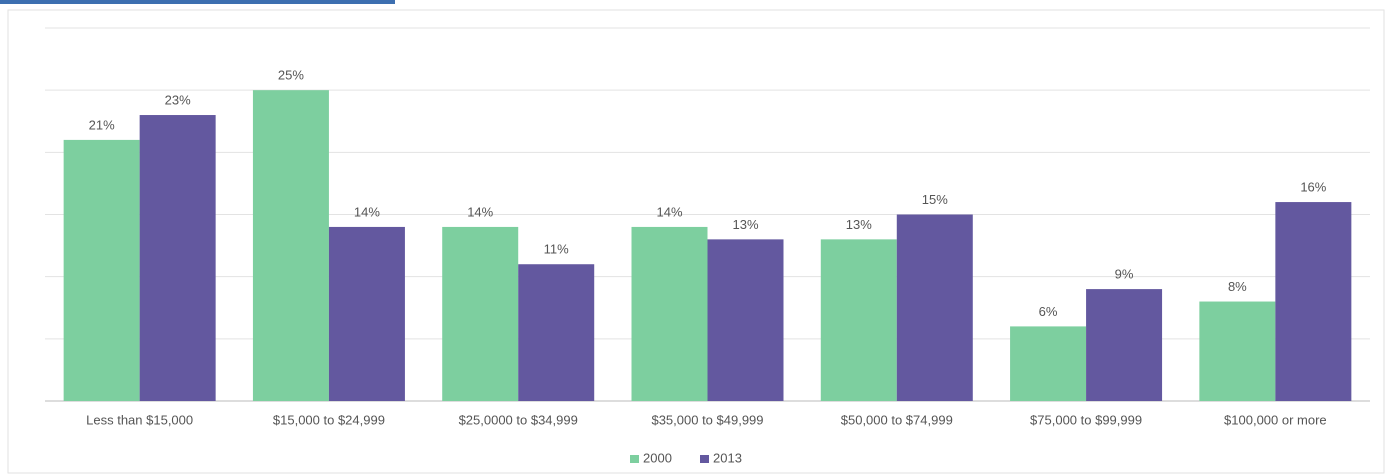 Image resolution: width=1389 pixels, height=476 pixels. Describe the element at coordinates (178, 99) in the screenshot. I see `data-label: 23%` at that location.